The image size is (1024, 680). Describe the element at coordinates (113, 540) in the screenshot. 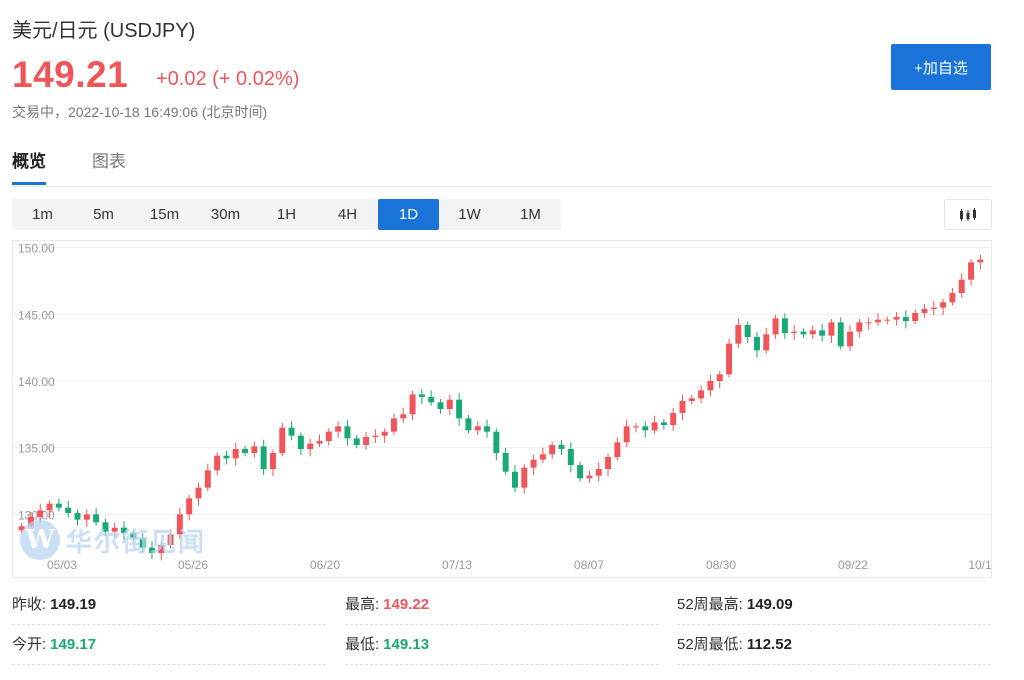

I see `watermark: W 华尔街见闻` at that location.